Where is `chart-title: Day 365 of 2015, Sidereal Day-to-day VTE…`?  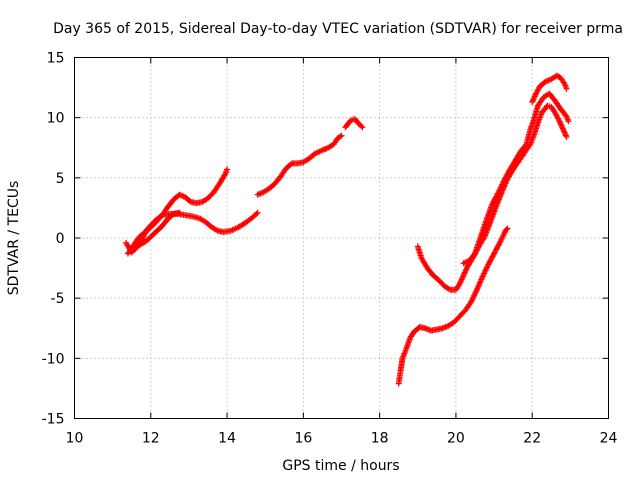
chart-title: Day 365 of 2015, Sidereal Day-to-day VTE… is located at coordinates (338, 29).